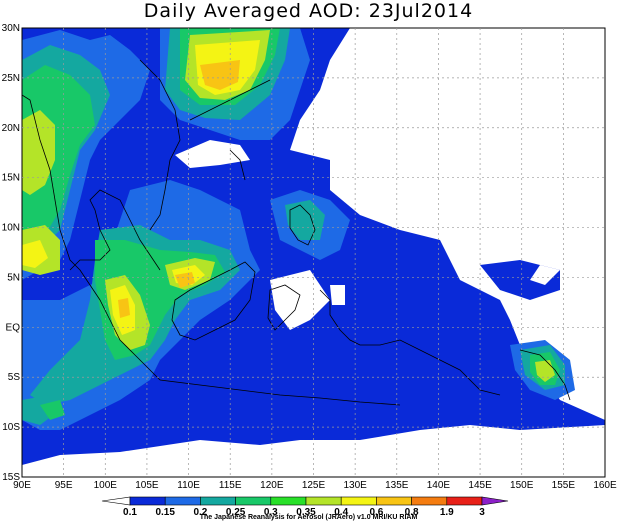 The width and height of the screenshot is (617, 531). What do you see at coordinates (308, 11) in the screenshot?
I see `map-title: Daily Averaged AOD: 23Jul2014` at bounding box center [308, 11].